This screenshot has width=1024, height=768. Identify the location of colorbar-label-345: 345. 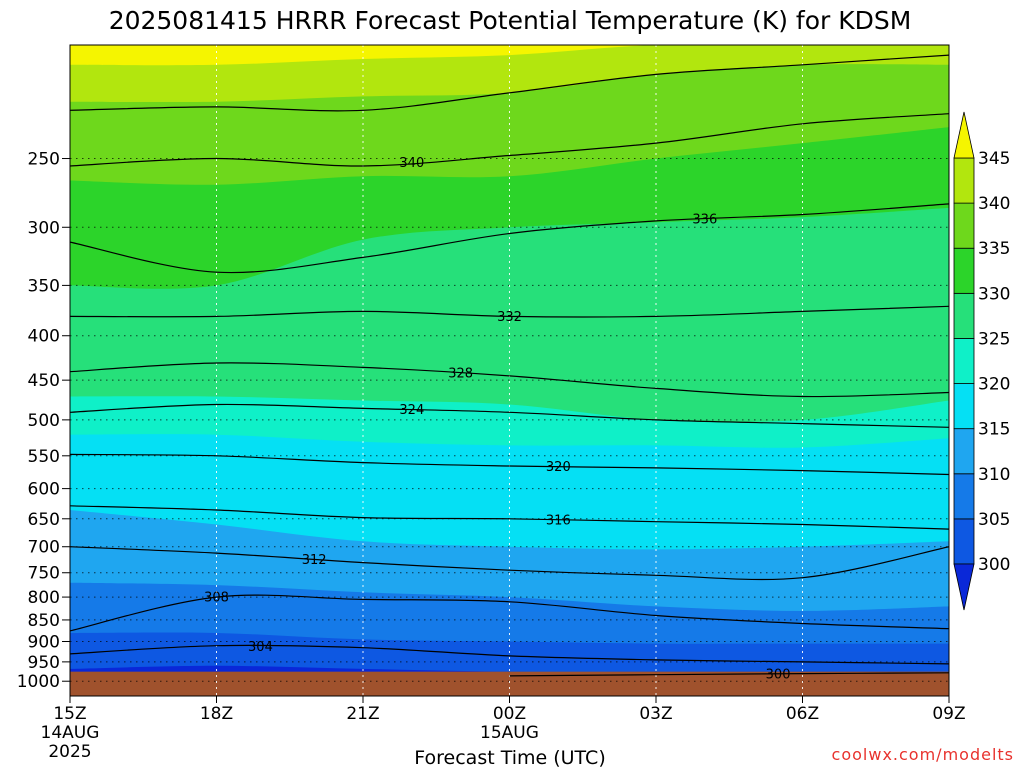
(994, 159).